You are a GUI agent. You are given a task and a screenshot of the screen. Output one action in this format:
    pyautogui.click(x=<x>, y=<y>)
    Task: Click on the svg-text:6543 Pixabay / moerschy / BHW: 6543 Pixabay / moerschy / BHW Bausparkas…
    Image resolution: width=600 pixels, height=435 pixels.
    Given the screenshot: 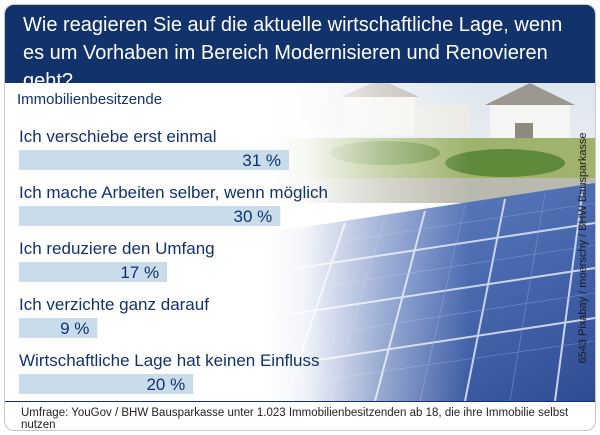 What is the action you would take?
    pyautogui.click(x=583, y=247)
    